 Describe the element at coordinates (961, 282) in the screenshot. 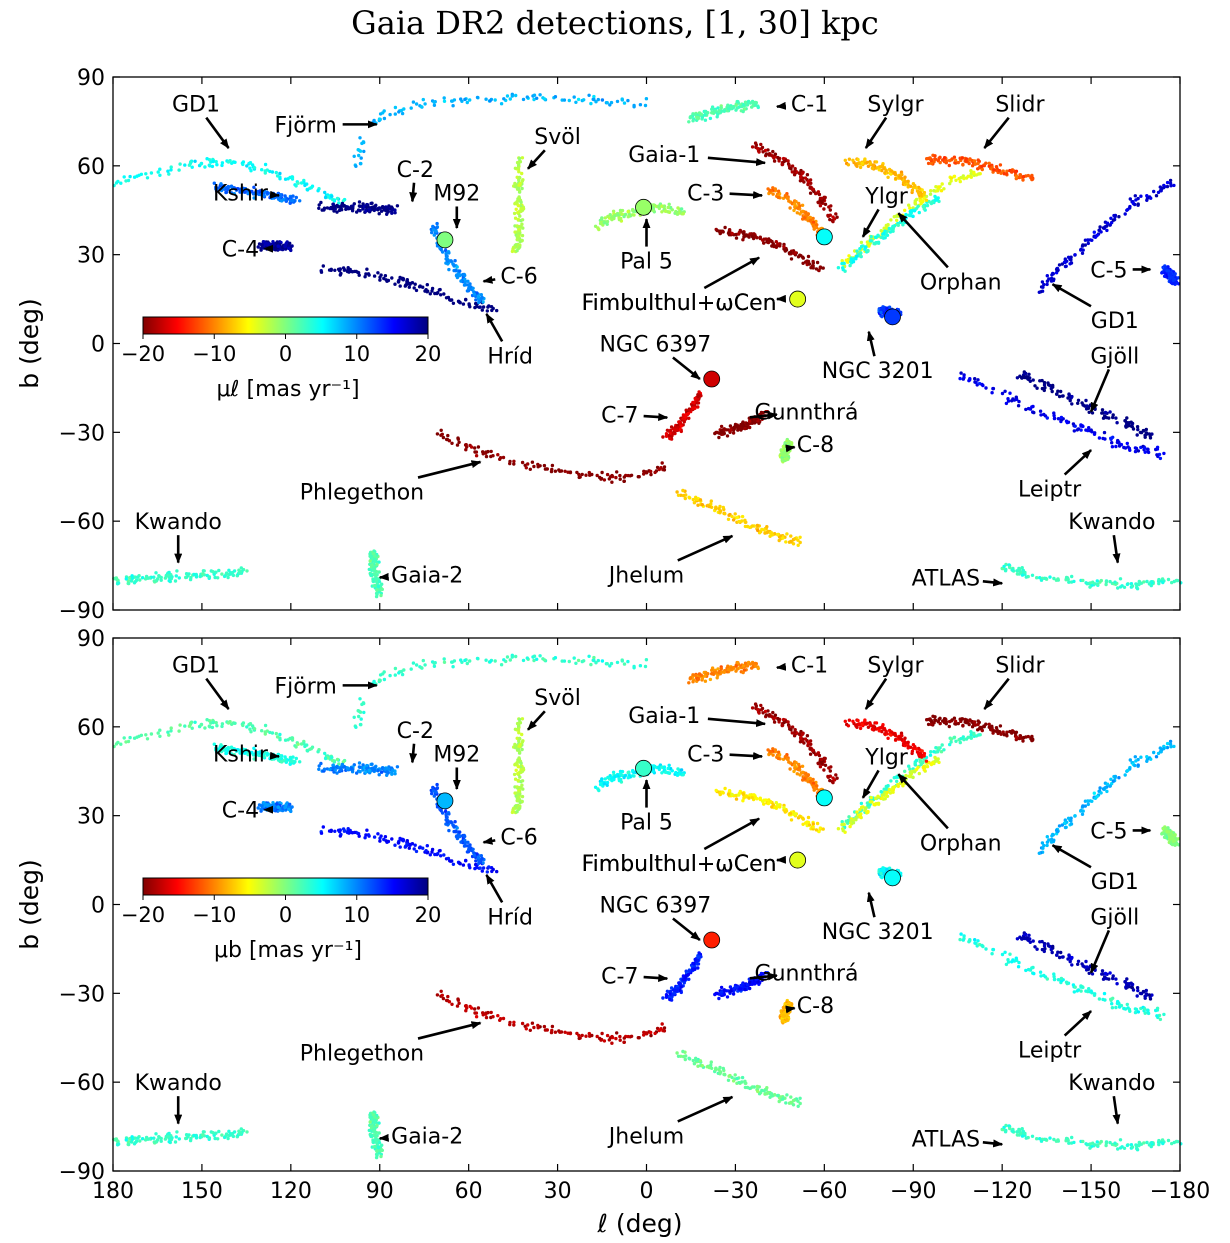

I see `stream-label: Orphan` at that location.